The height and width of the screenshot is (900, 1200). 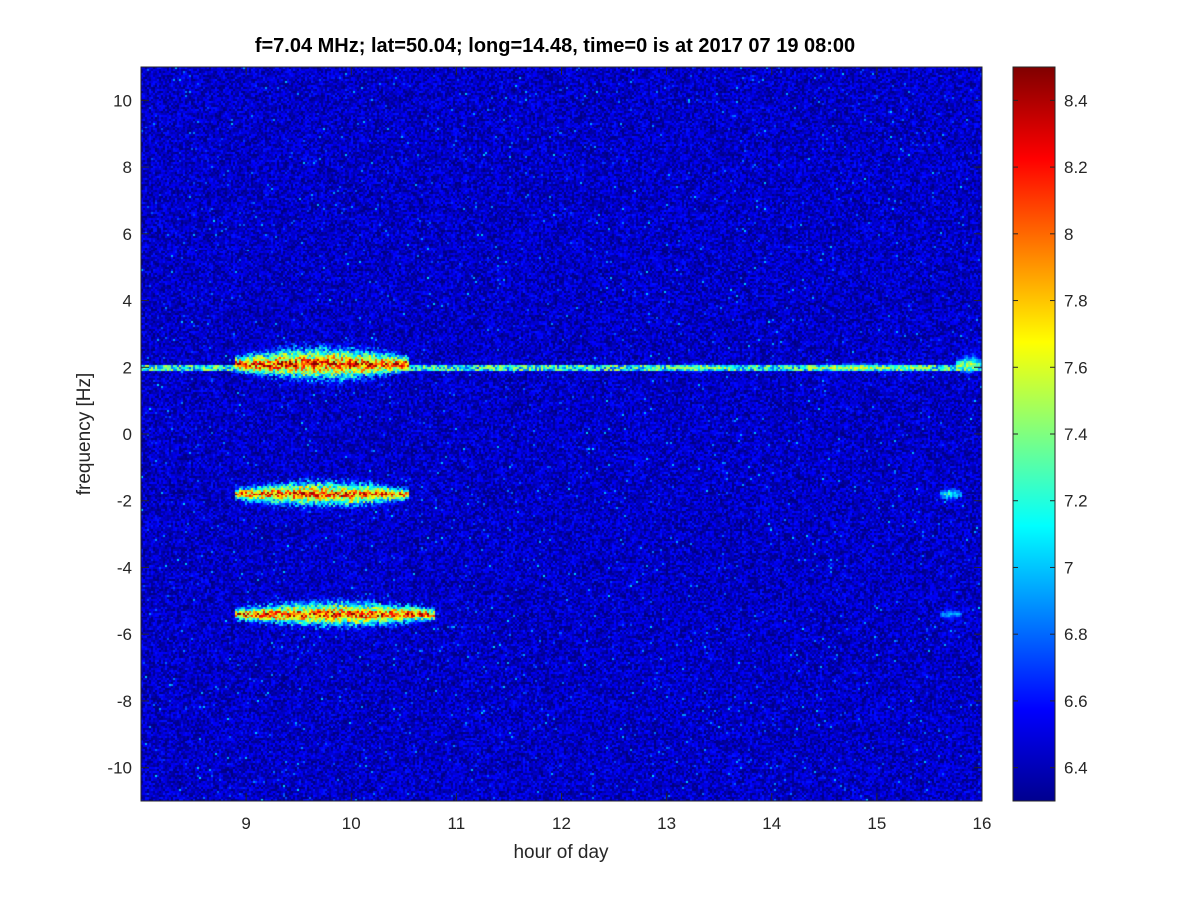 I want to click on colorbar-tick-label: 6.8, so click(x=1076, y=634).